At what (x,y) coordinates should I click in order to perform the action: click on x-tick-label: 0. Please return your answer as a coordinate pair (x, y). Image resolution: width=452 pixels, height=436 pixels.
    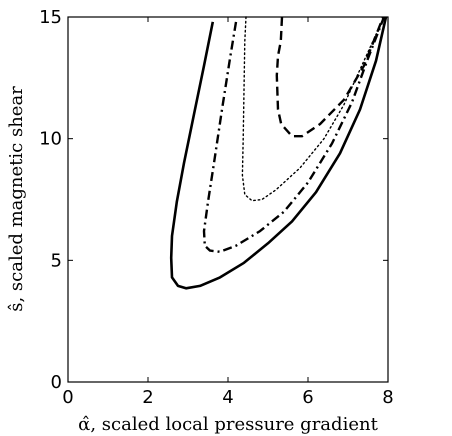
    Looking at the image, I should click on (67, 397).